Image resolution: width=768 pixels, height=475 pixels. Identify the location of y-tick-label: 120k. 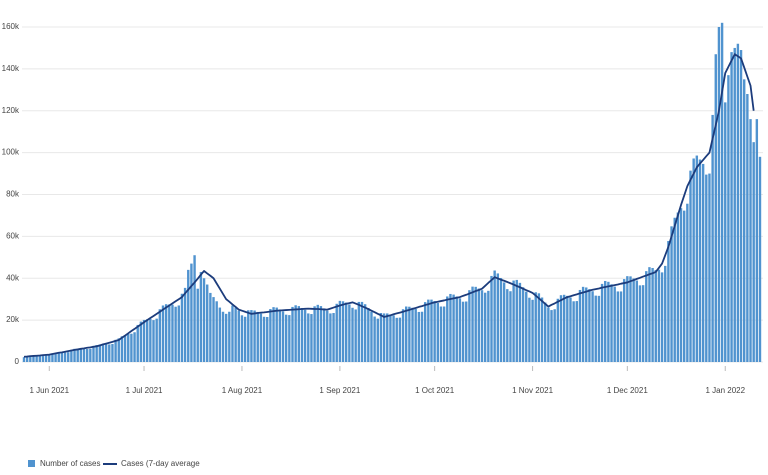
(11, 110).